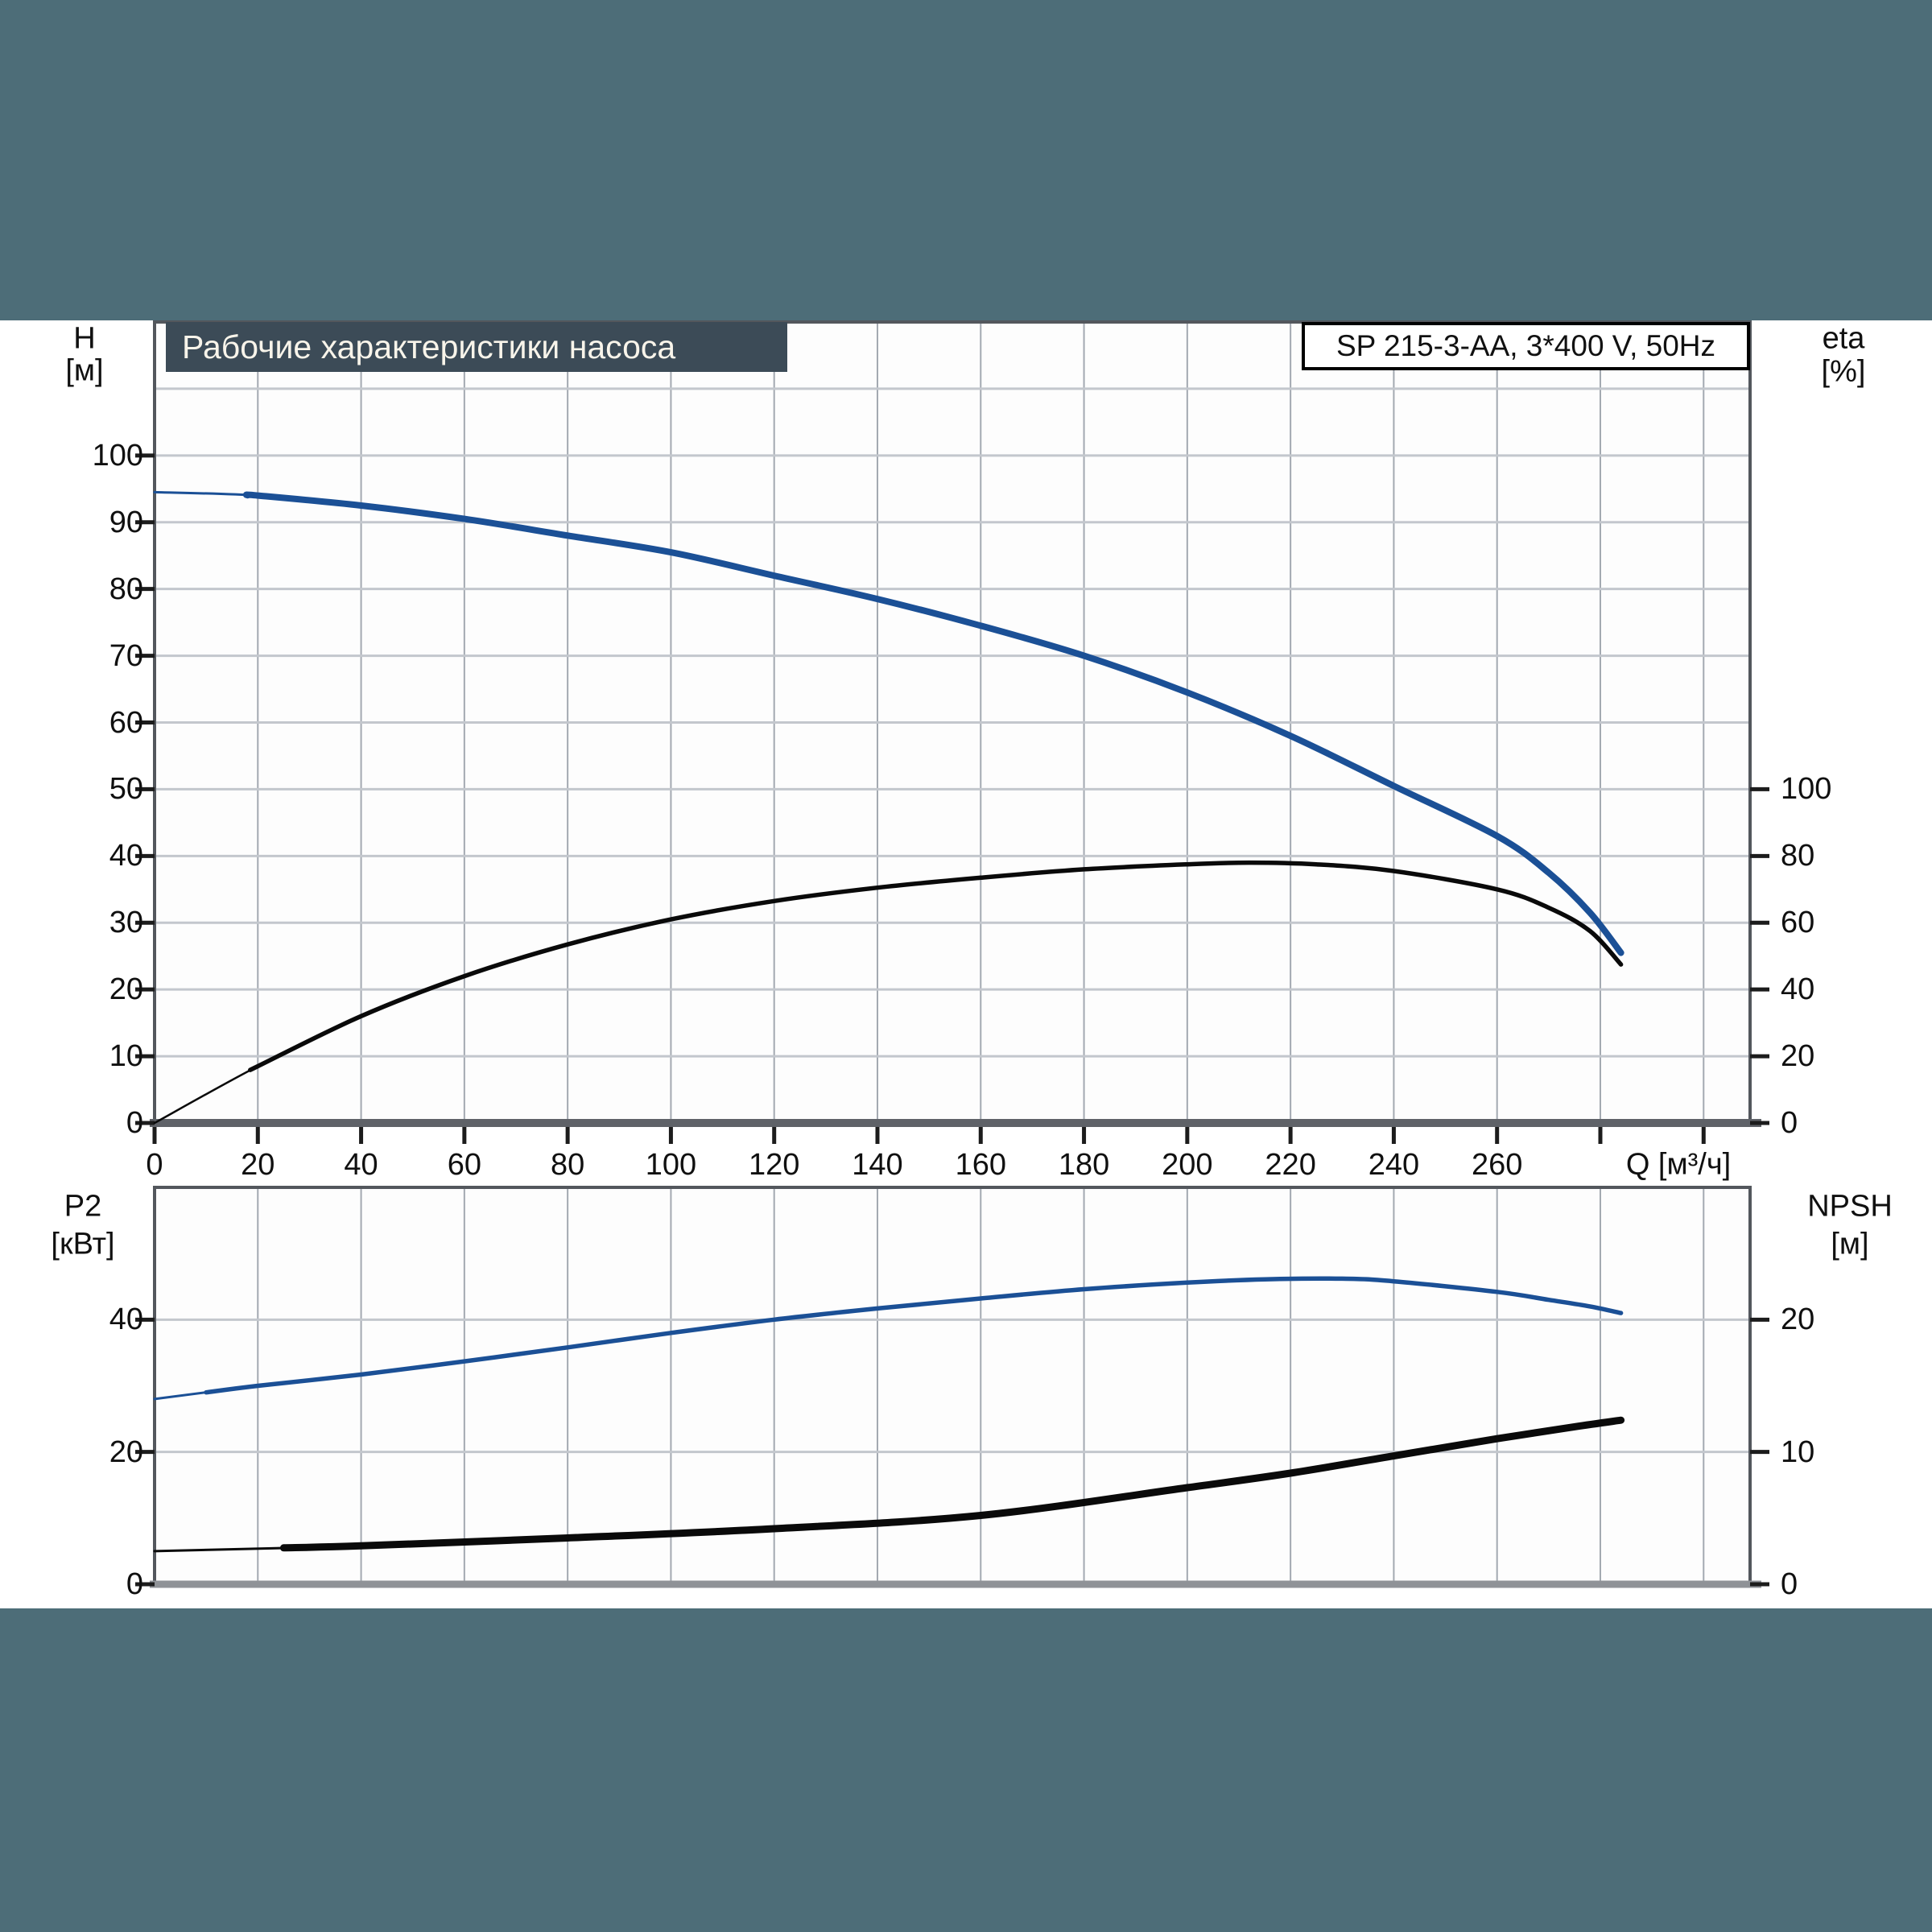 The height and width of the screenshot is (1932, 1932). I want to click on npsh-curve, so click(952, 1484).